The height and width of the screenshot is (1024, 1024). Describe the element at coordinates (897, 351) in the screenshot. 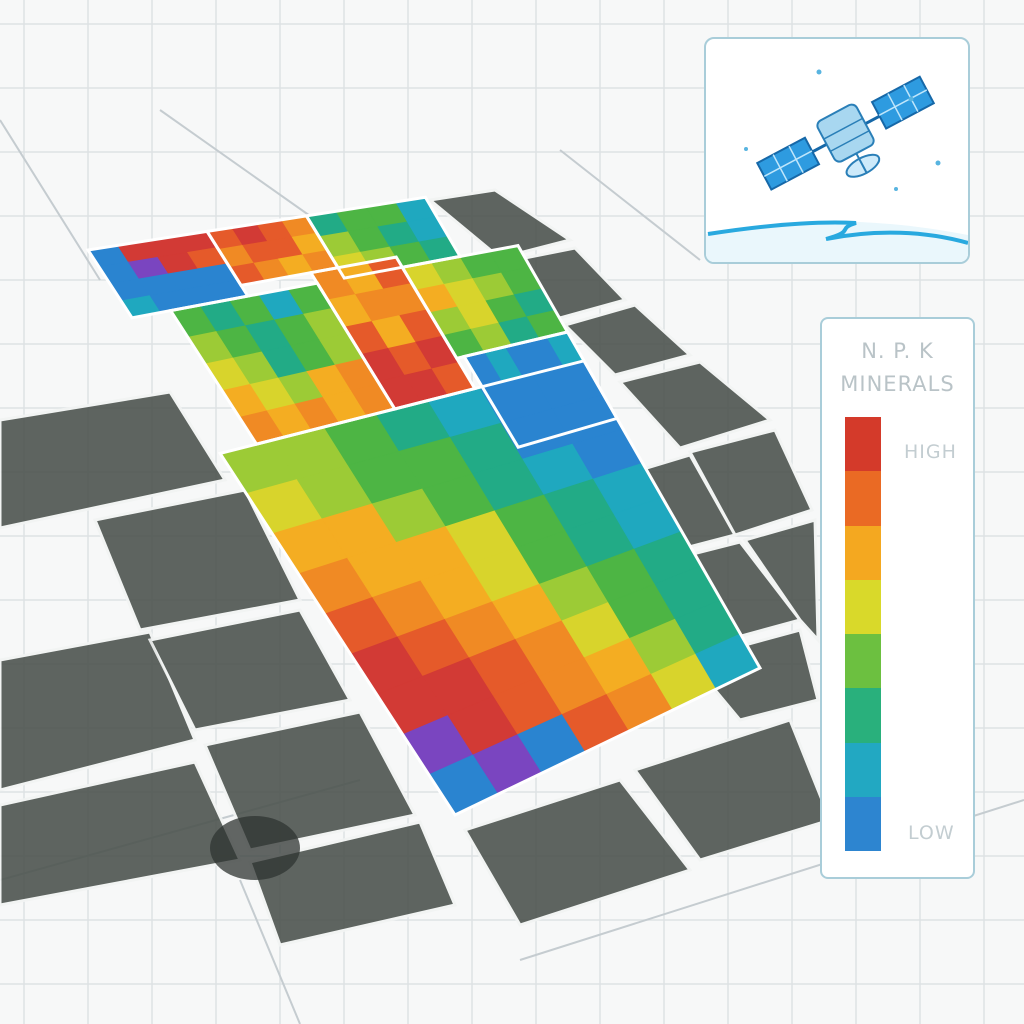

I see `legend-title-line-1: N. P. K` at that location.